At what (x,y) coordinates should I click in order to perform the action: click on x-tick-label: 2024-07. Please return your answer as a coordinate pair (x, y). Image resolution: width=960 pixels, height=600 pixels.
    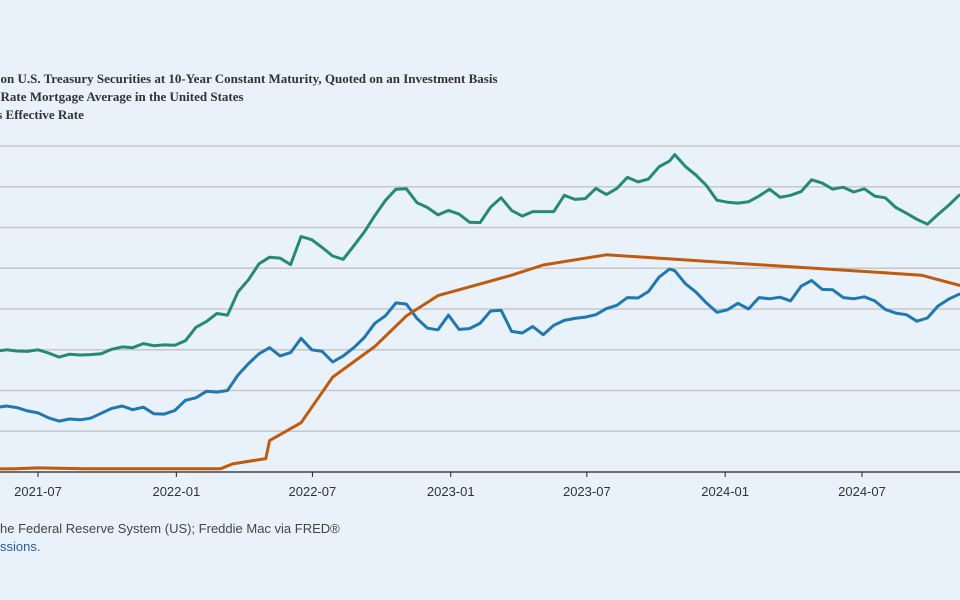
    Looking at the image, I should click on (862, 491).